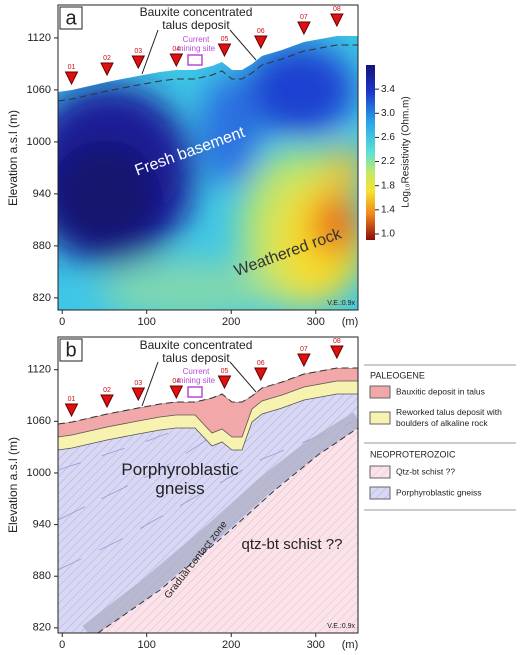 The width and height of the screenshot is (522, 655). I want to click on colorbar-tick-label: 1.0, so click(388, 234).